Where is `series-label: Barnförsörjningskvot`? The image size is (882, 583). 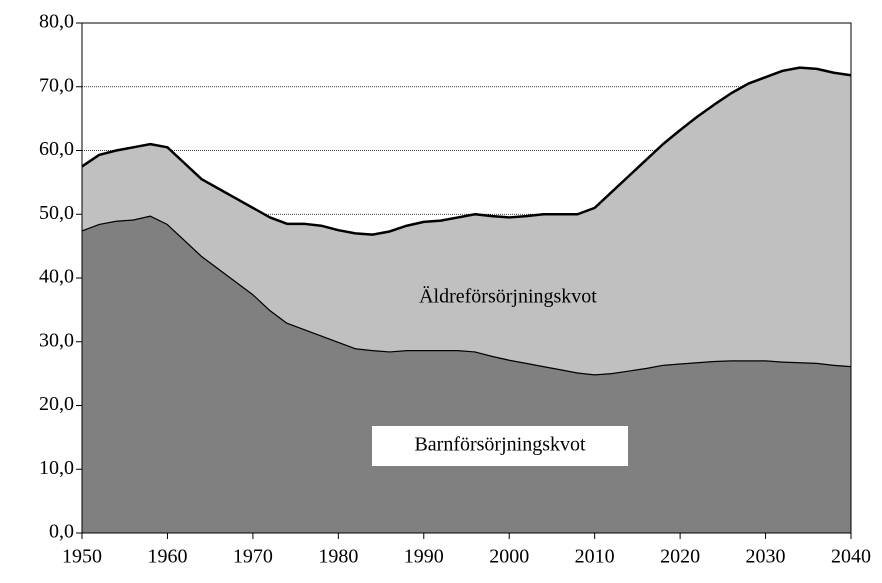
series-label: Barnförsörjningskvot is located at coordinates (500, 445).